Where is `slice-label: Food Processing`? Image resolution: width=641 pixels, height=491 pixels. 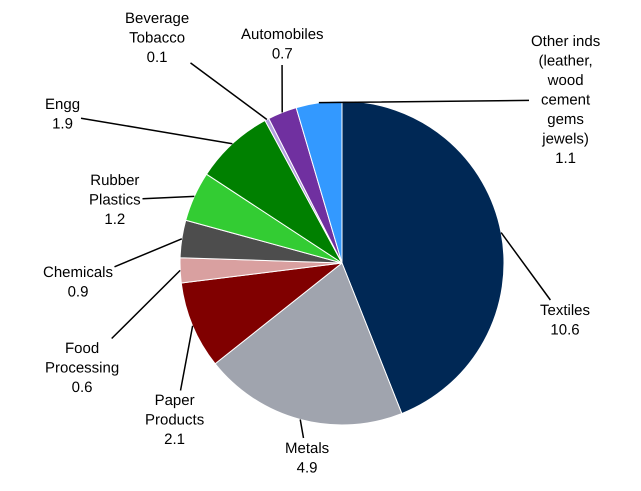
slice-label: Food Processing is located at coordinates (82, 358).